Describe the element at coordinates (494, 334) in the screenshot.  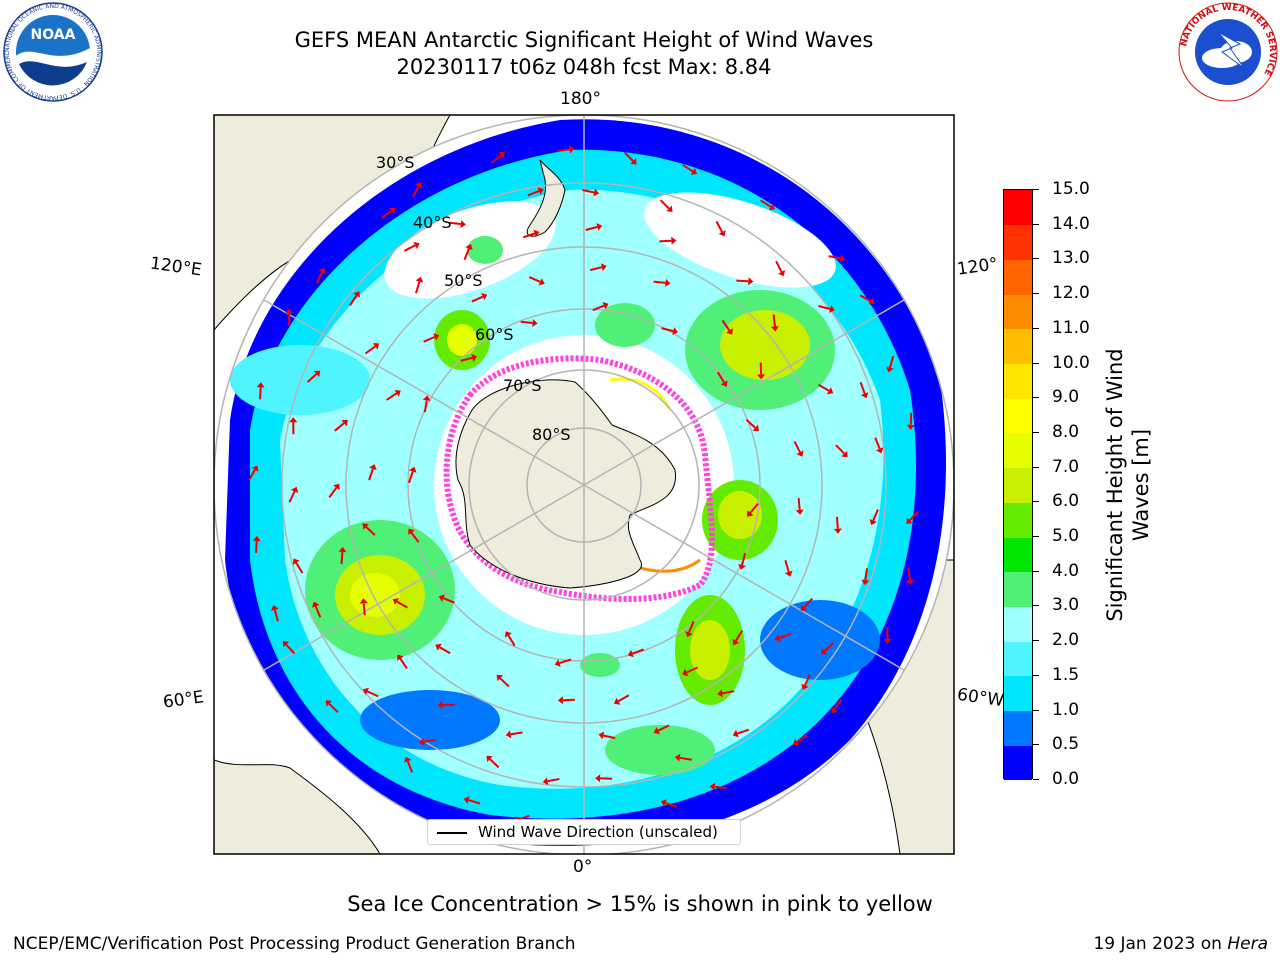
I see `lat-label-60s: 60°S` at that location.